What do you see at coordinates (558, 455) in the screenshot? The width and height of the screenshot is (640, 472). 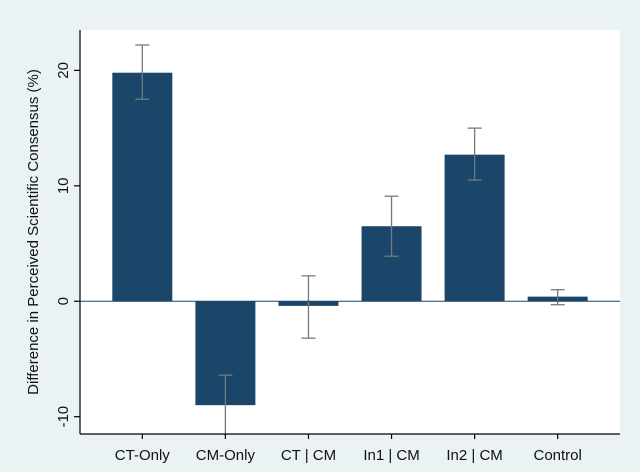 I see `x-category-label: Control` at bounding box center [558, 455].